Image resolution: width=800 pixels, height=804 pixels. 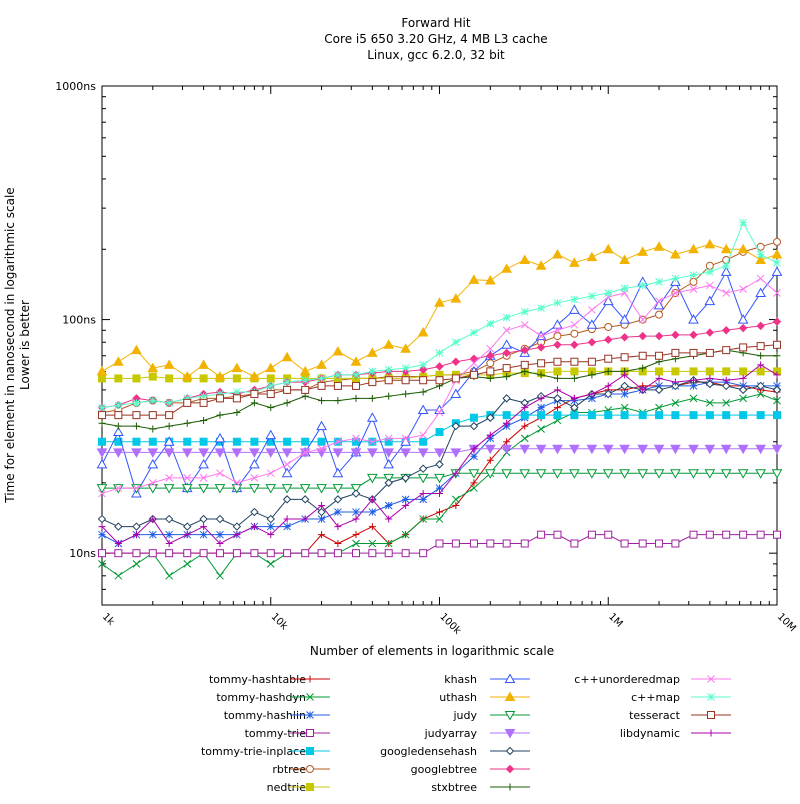 What do you see at coordinates (432, 651) in the screenshot?
I see `x-axis-label: Number of elements in logarithmic scale` at bounding box center [432, 651].